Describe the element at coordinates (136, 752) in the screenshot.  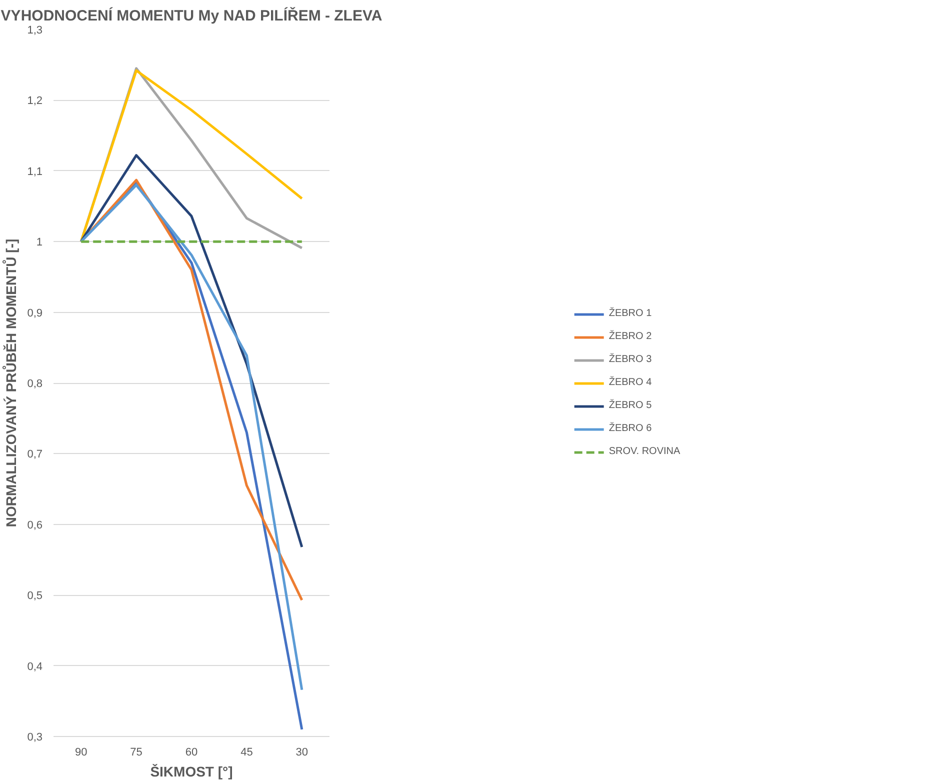
I see `x-tick-label: 75` at that location.